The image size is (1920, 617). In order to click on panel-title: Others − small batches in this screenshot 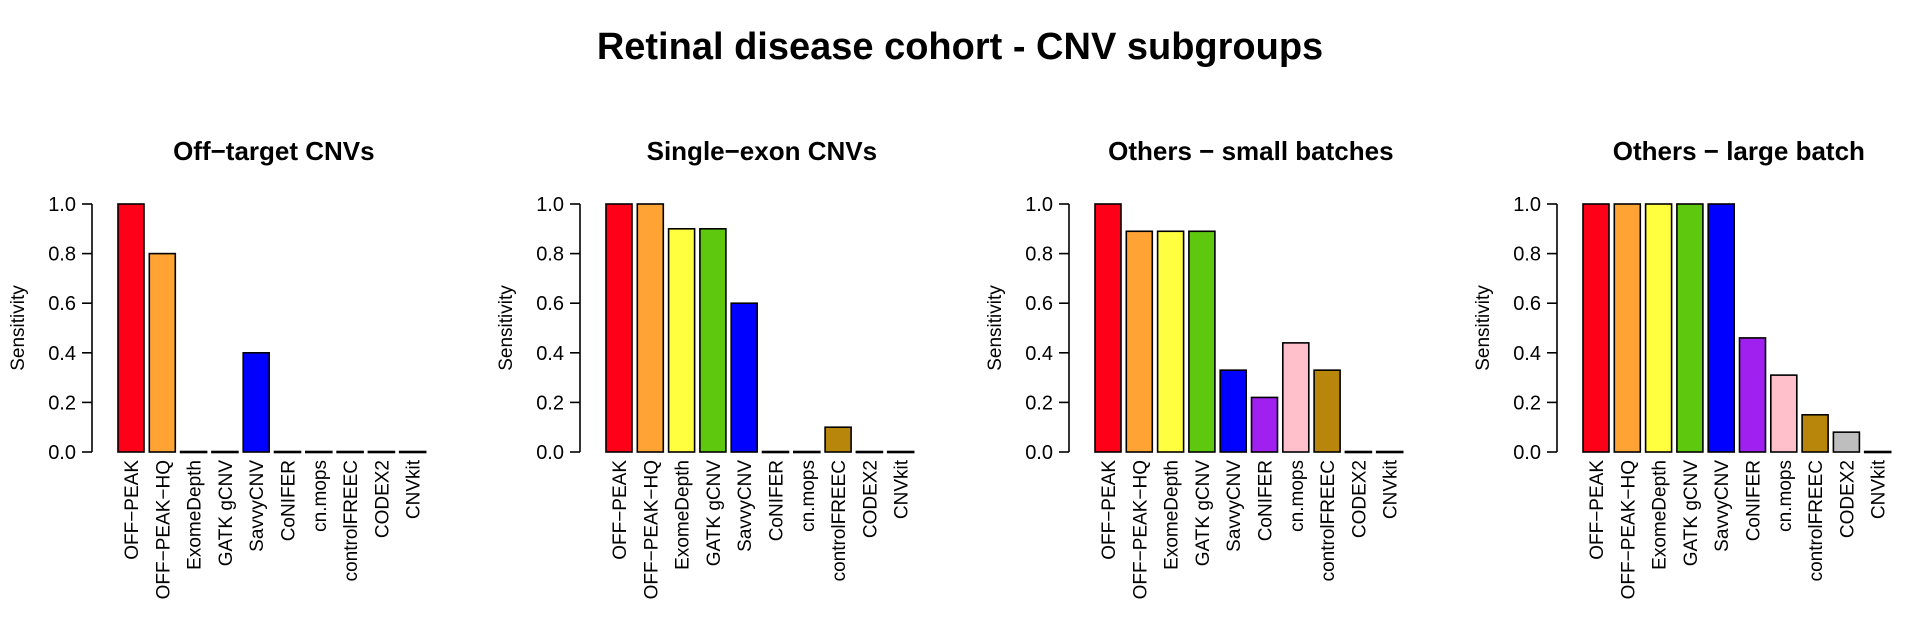, I will do `click(1250, 151)`.